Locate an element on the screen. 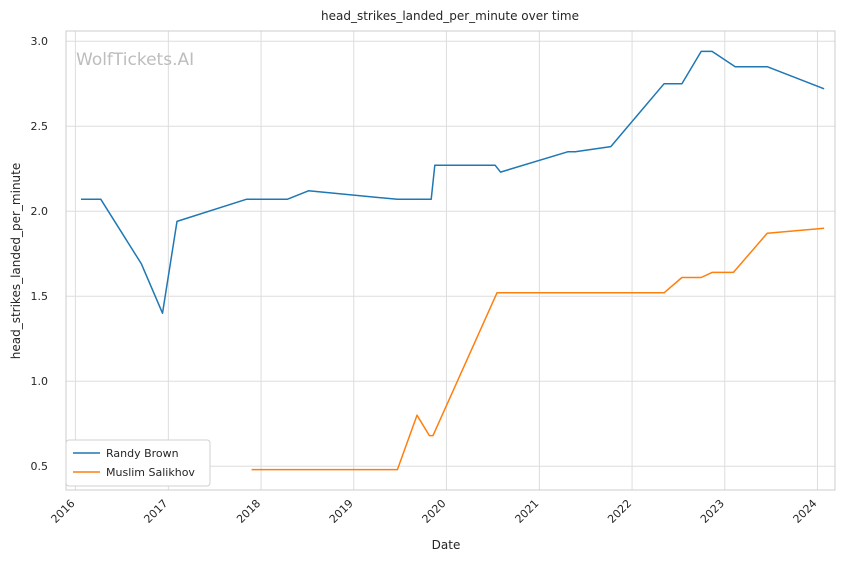 This screenshot has width=844, height=561. y-axis-label: head_strikes_landed_per_minute is located at coordinates (16, 261).